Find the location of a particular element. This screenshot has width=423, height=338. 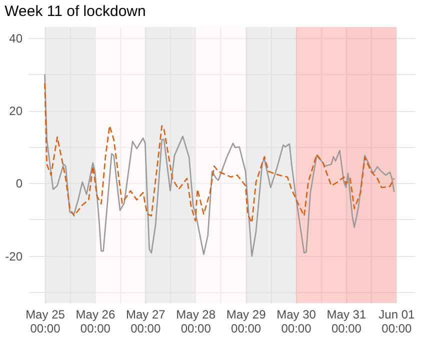

x-tick-label: May 31 00:00 is located at coordinates (346, 322).